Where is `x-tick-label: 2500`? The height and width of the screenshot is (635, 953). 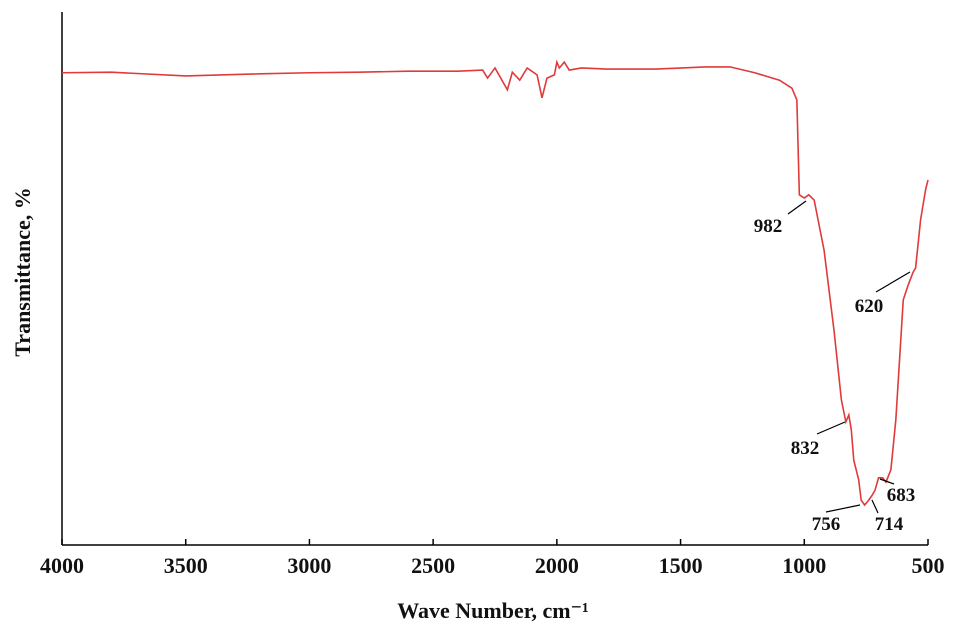
x-tick-label: 2500 is located at coordinates (433, 565).